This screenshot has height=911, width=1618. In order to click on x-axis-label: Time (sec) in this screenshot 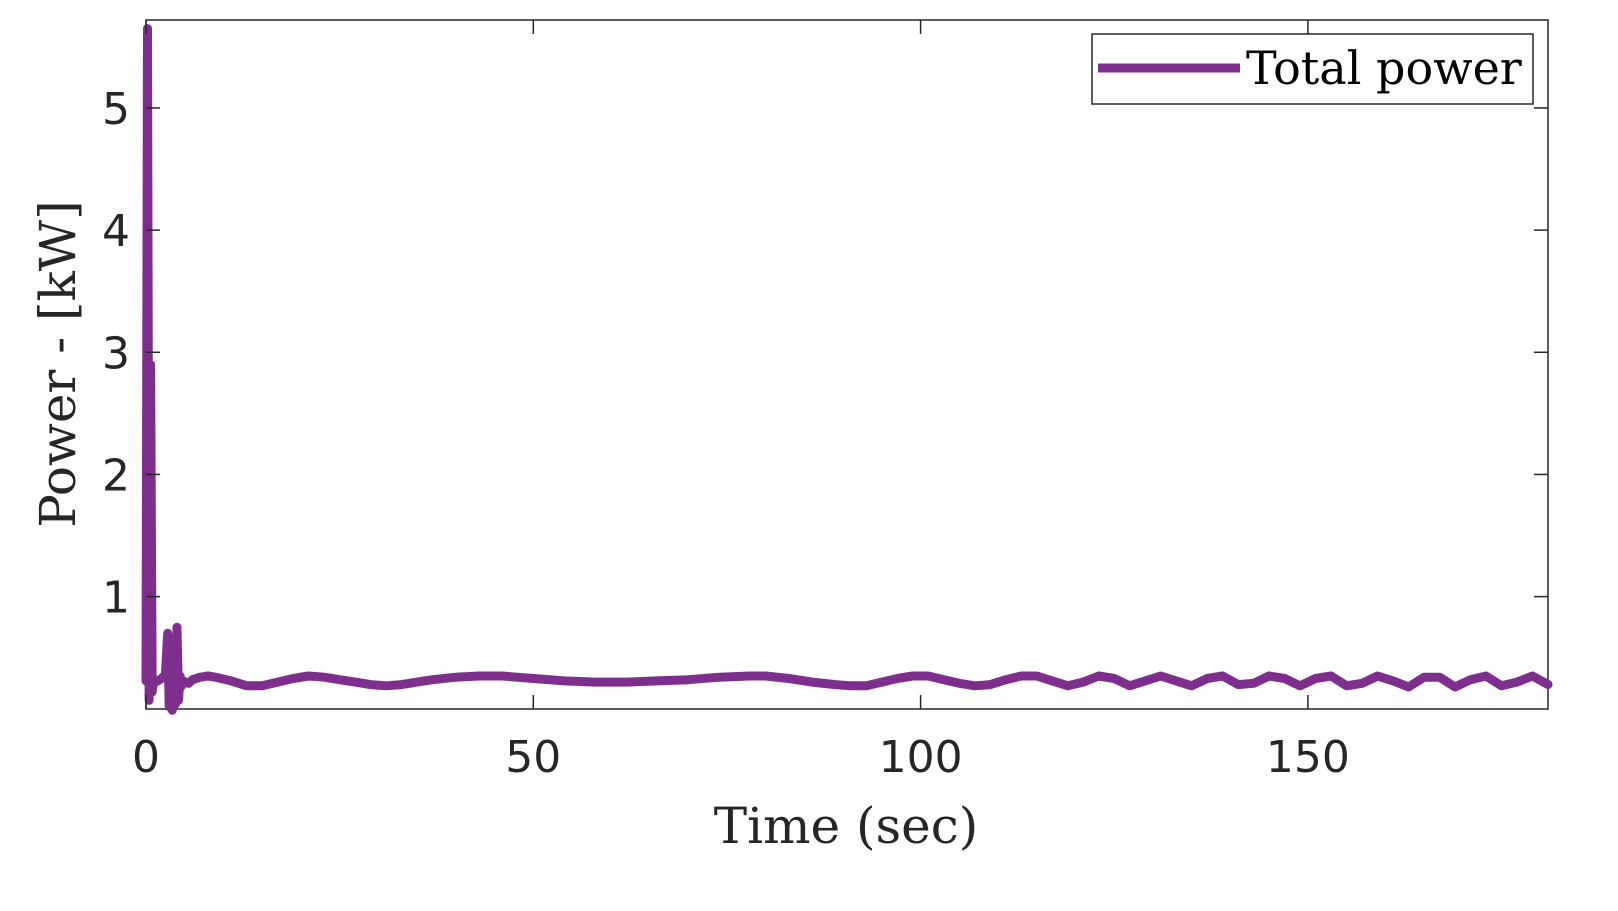, I will do `click(846, 826)`.